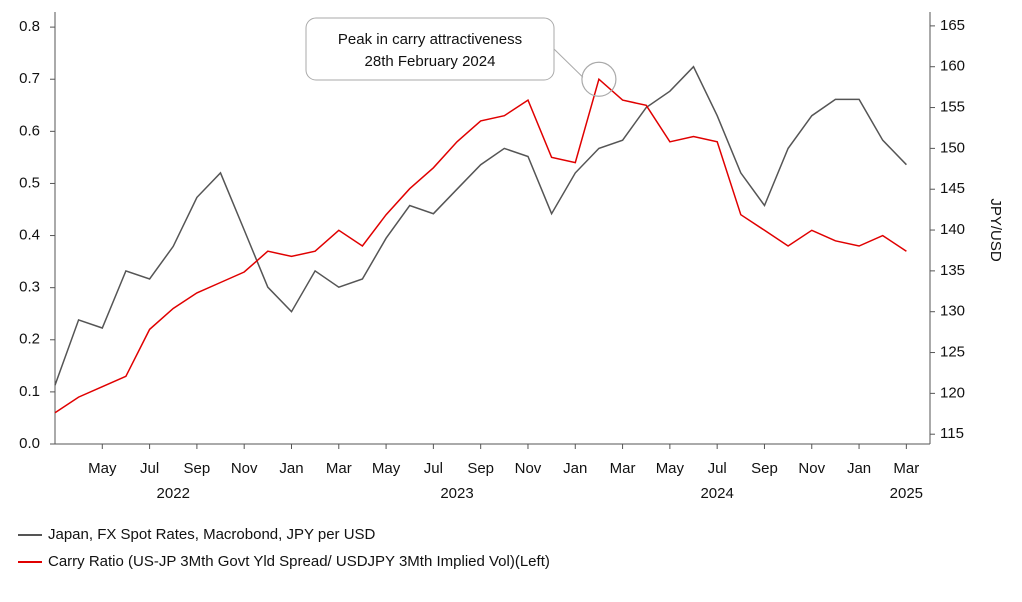  Describe the element at coordinates (599, 79) in the screenshot. I see `annotation-circle` at that location.